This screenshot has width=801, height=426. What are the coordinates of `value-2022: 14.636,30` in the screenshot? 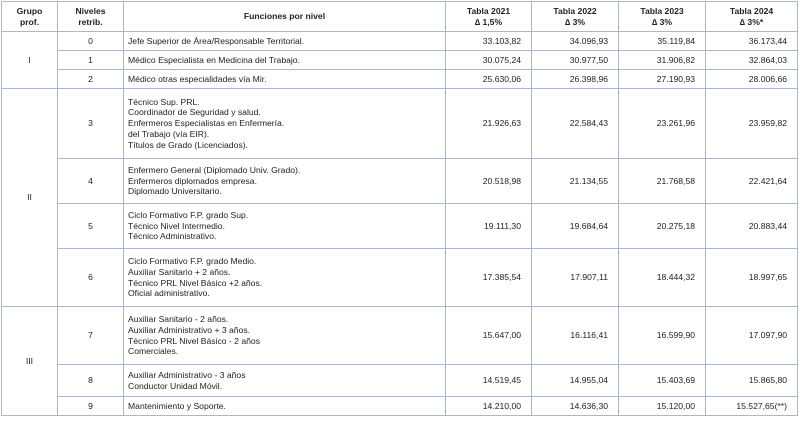 It's located at (575, 406).